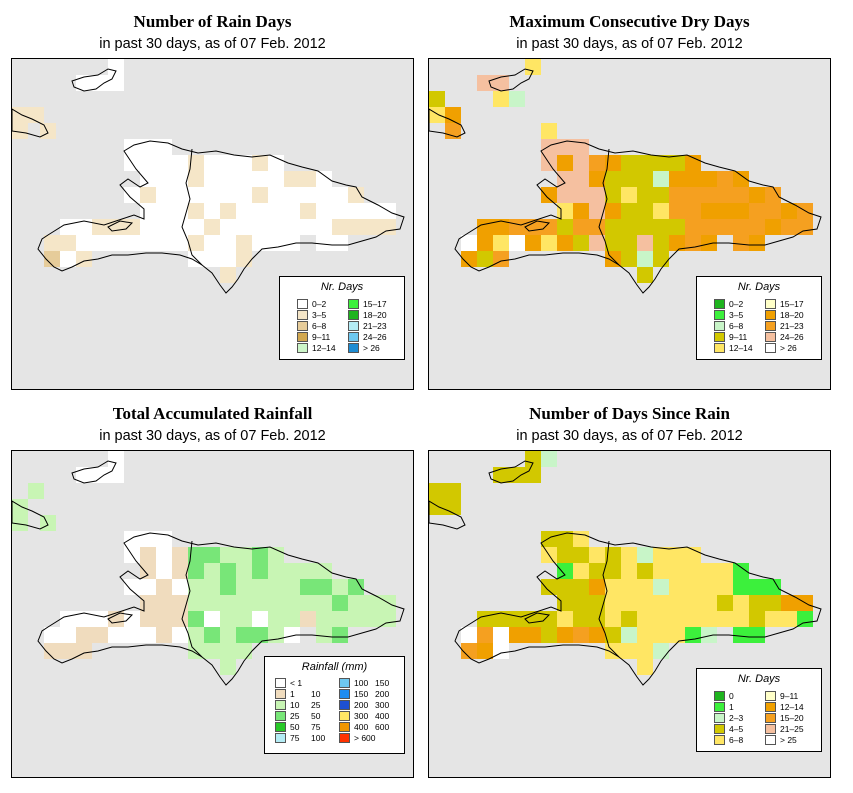  I want to click on gonave-island, so click(537, 226).